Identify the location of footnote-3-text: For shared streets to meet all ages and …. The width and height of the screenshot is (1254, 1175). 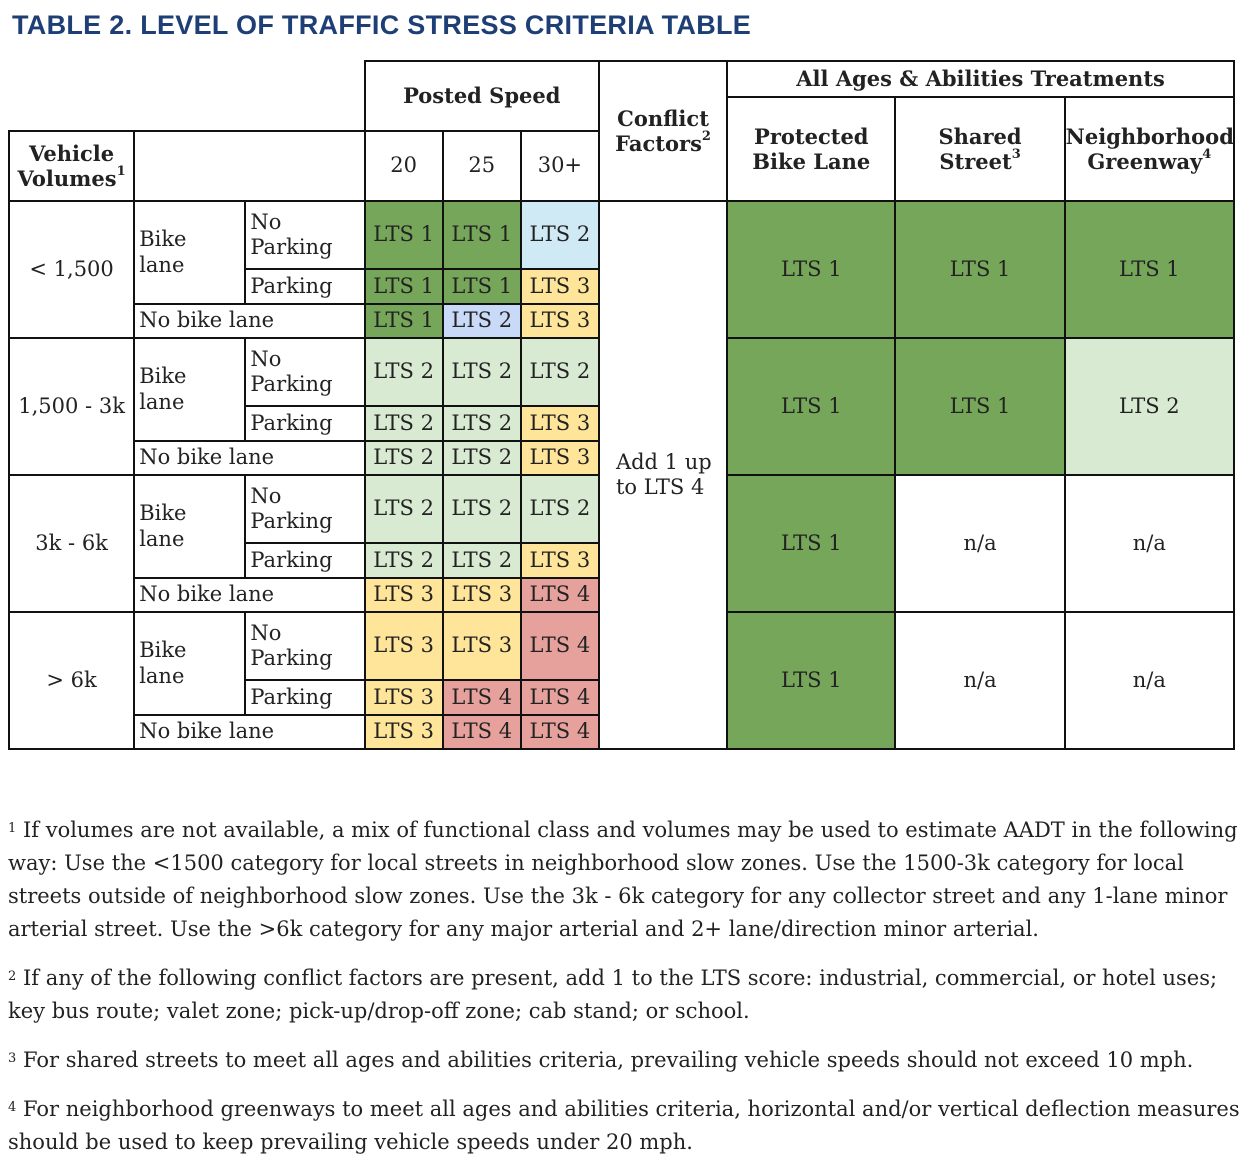
(608, 1060).